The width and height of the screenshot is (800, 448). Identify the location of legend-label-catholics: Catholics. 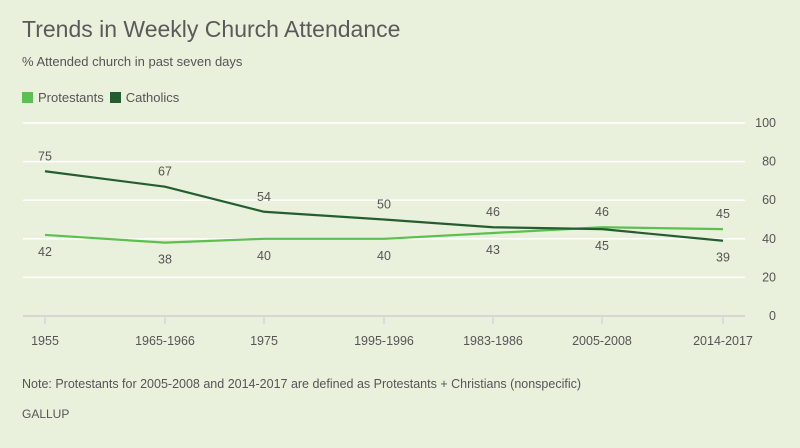
(152, 97).